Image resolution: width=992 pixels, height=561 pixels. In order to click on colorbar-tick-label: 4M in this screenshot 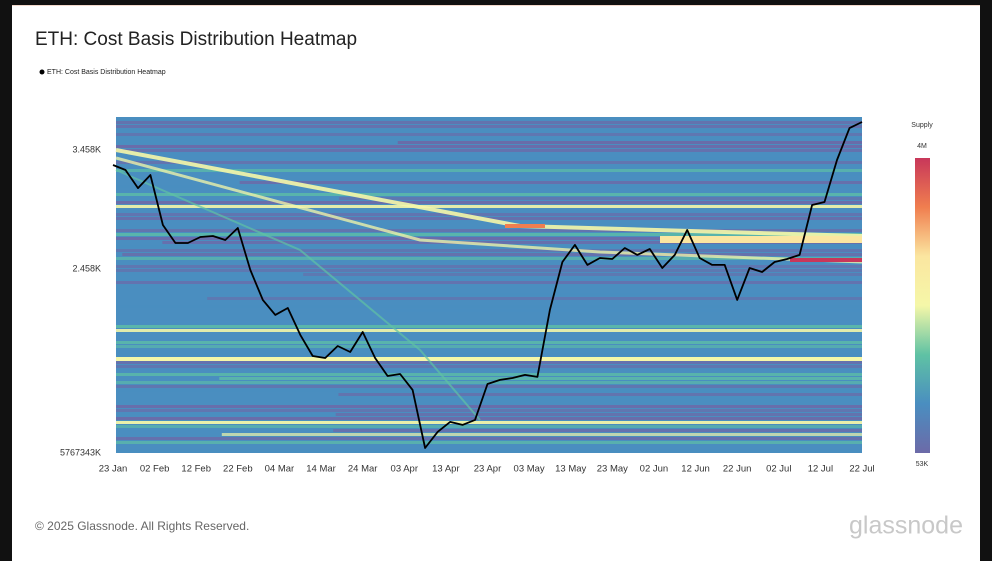, I will do `click(922, 146)`.